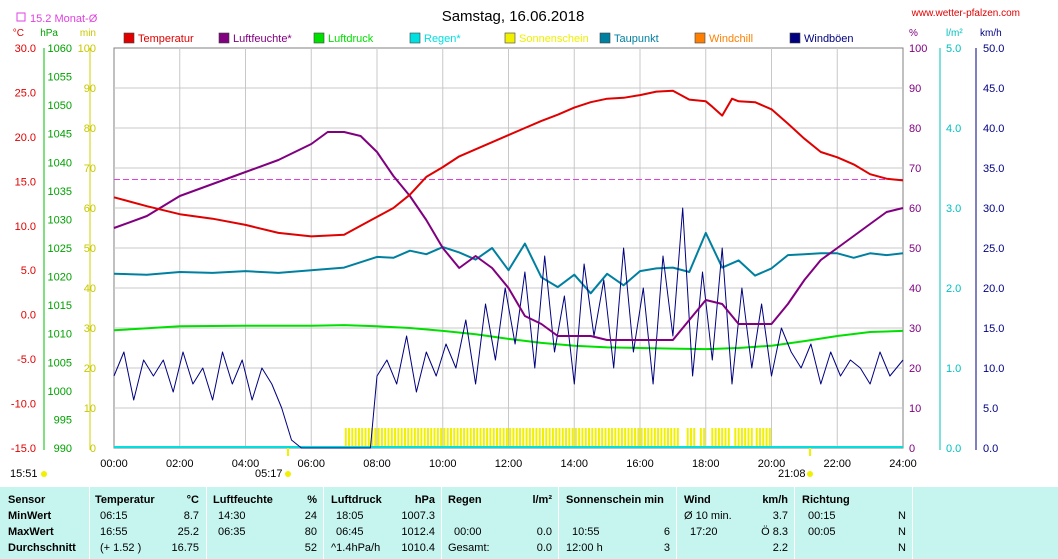  What do you see at coordinates (915, 249) in the screenshot?
I see `humidity-tick-label: 50` at bounding box center [915, 249].